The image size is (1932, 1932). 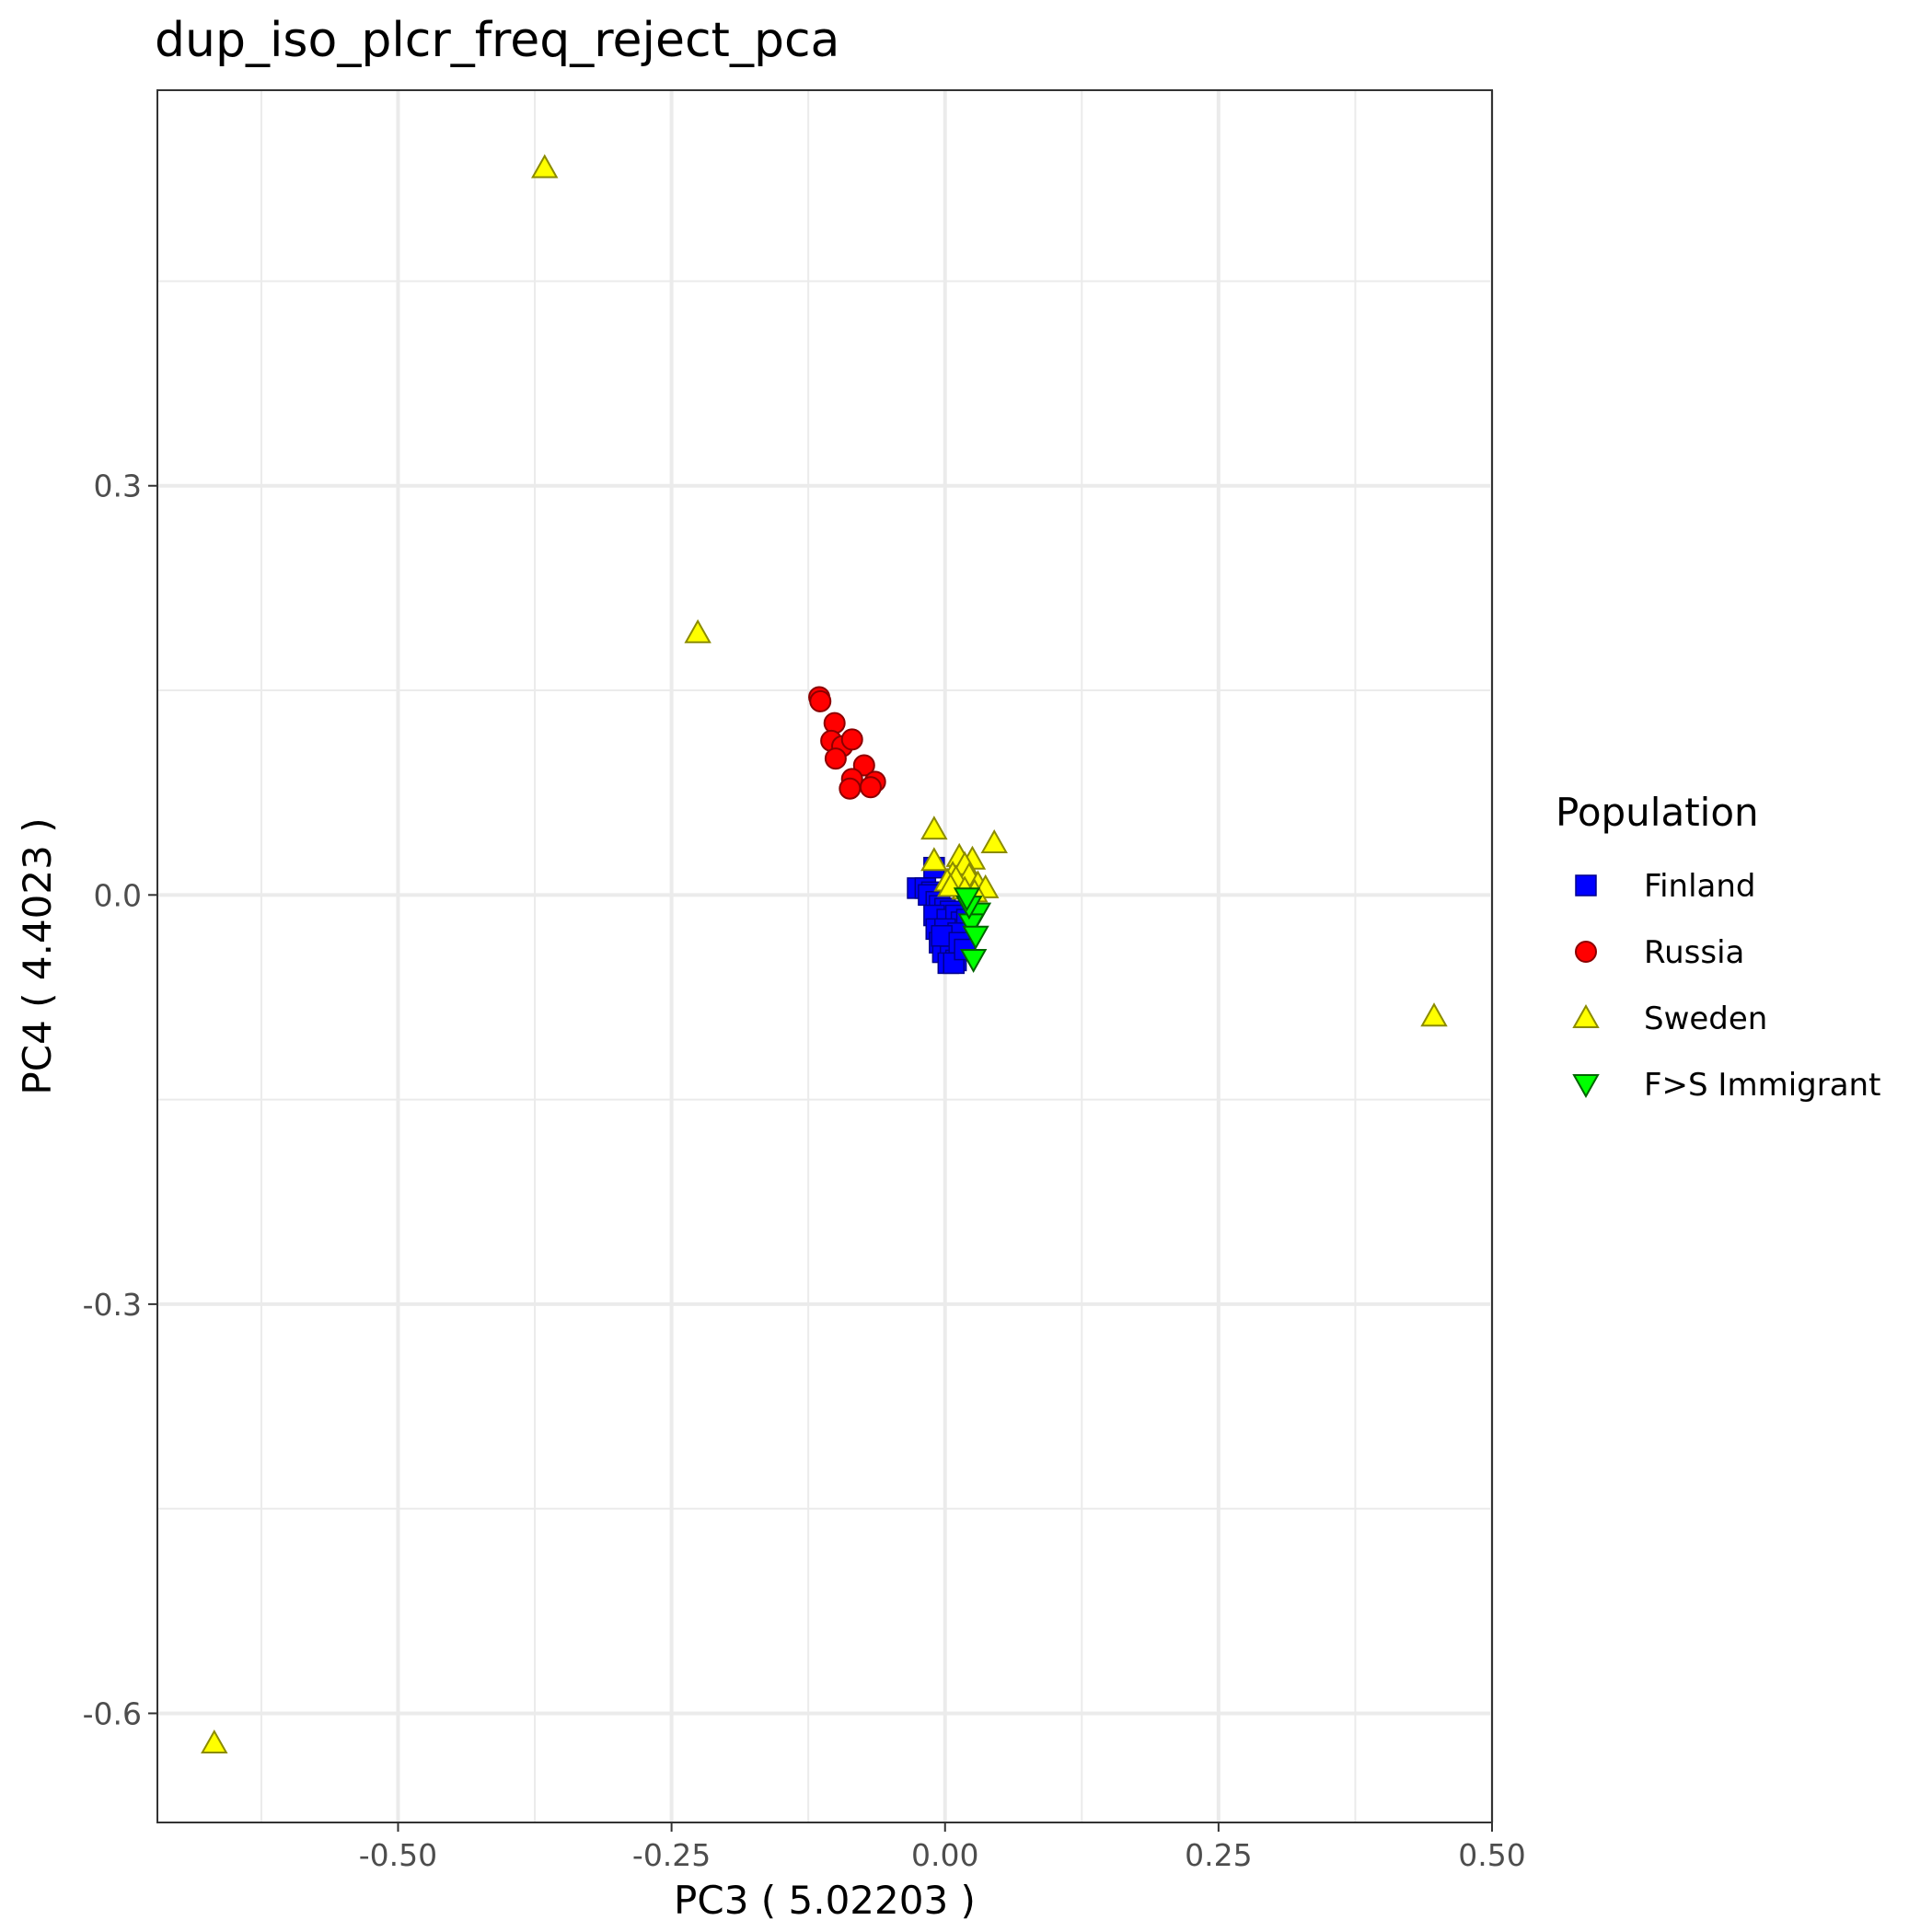 I want to click on x-tick-label: -0.25, so click(x=672, y=1855).